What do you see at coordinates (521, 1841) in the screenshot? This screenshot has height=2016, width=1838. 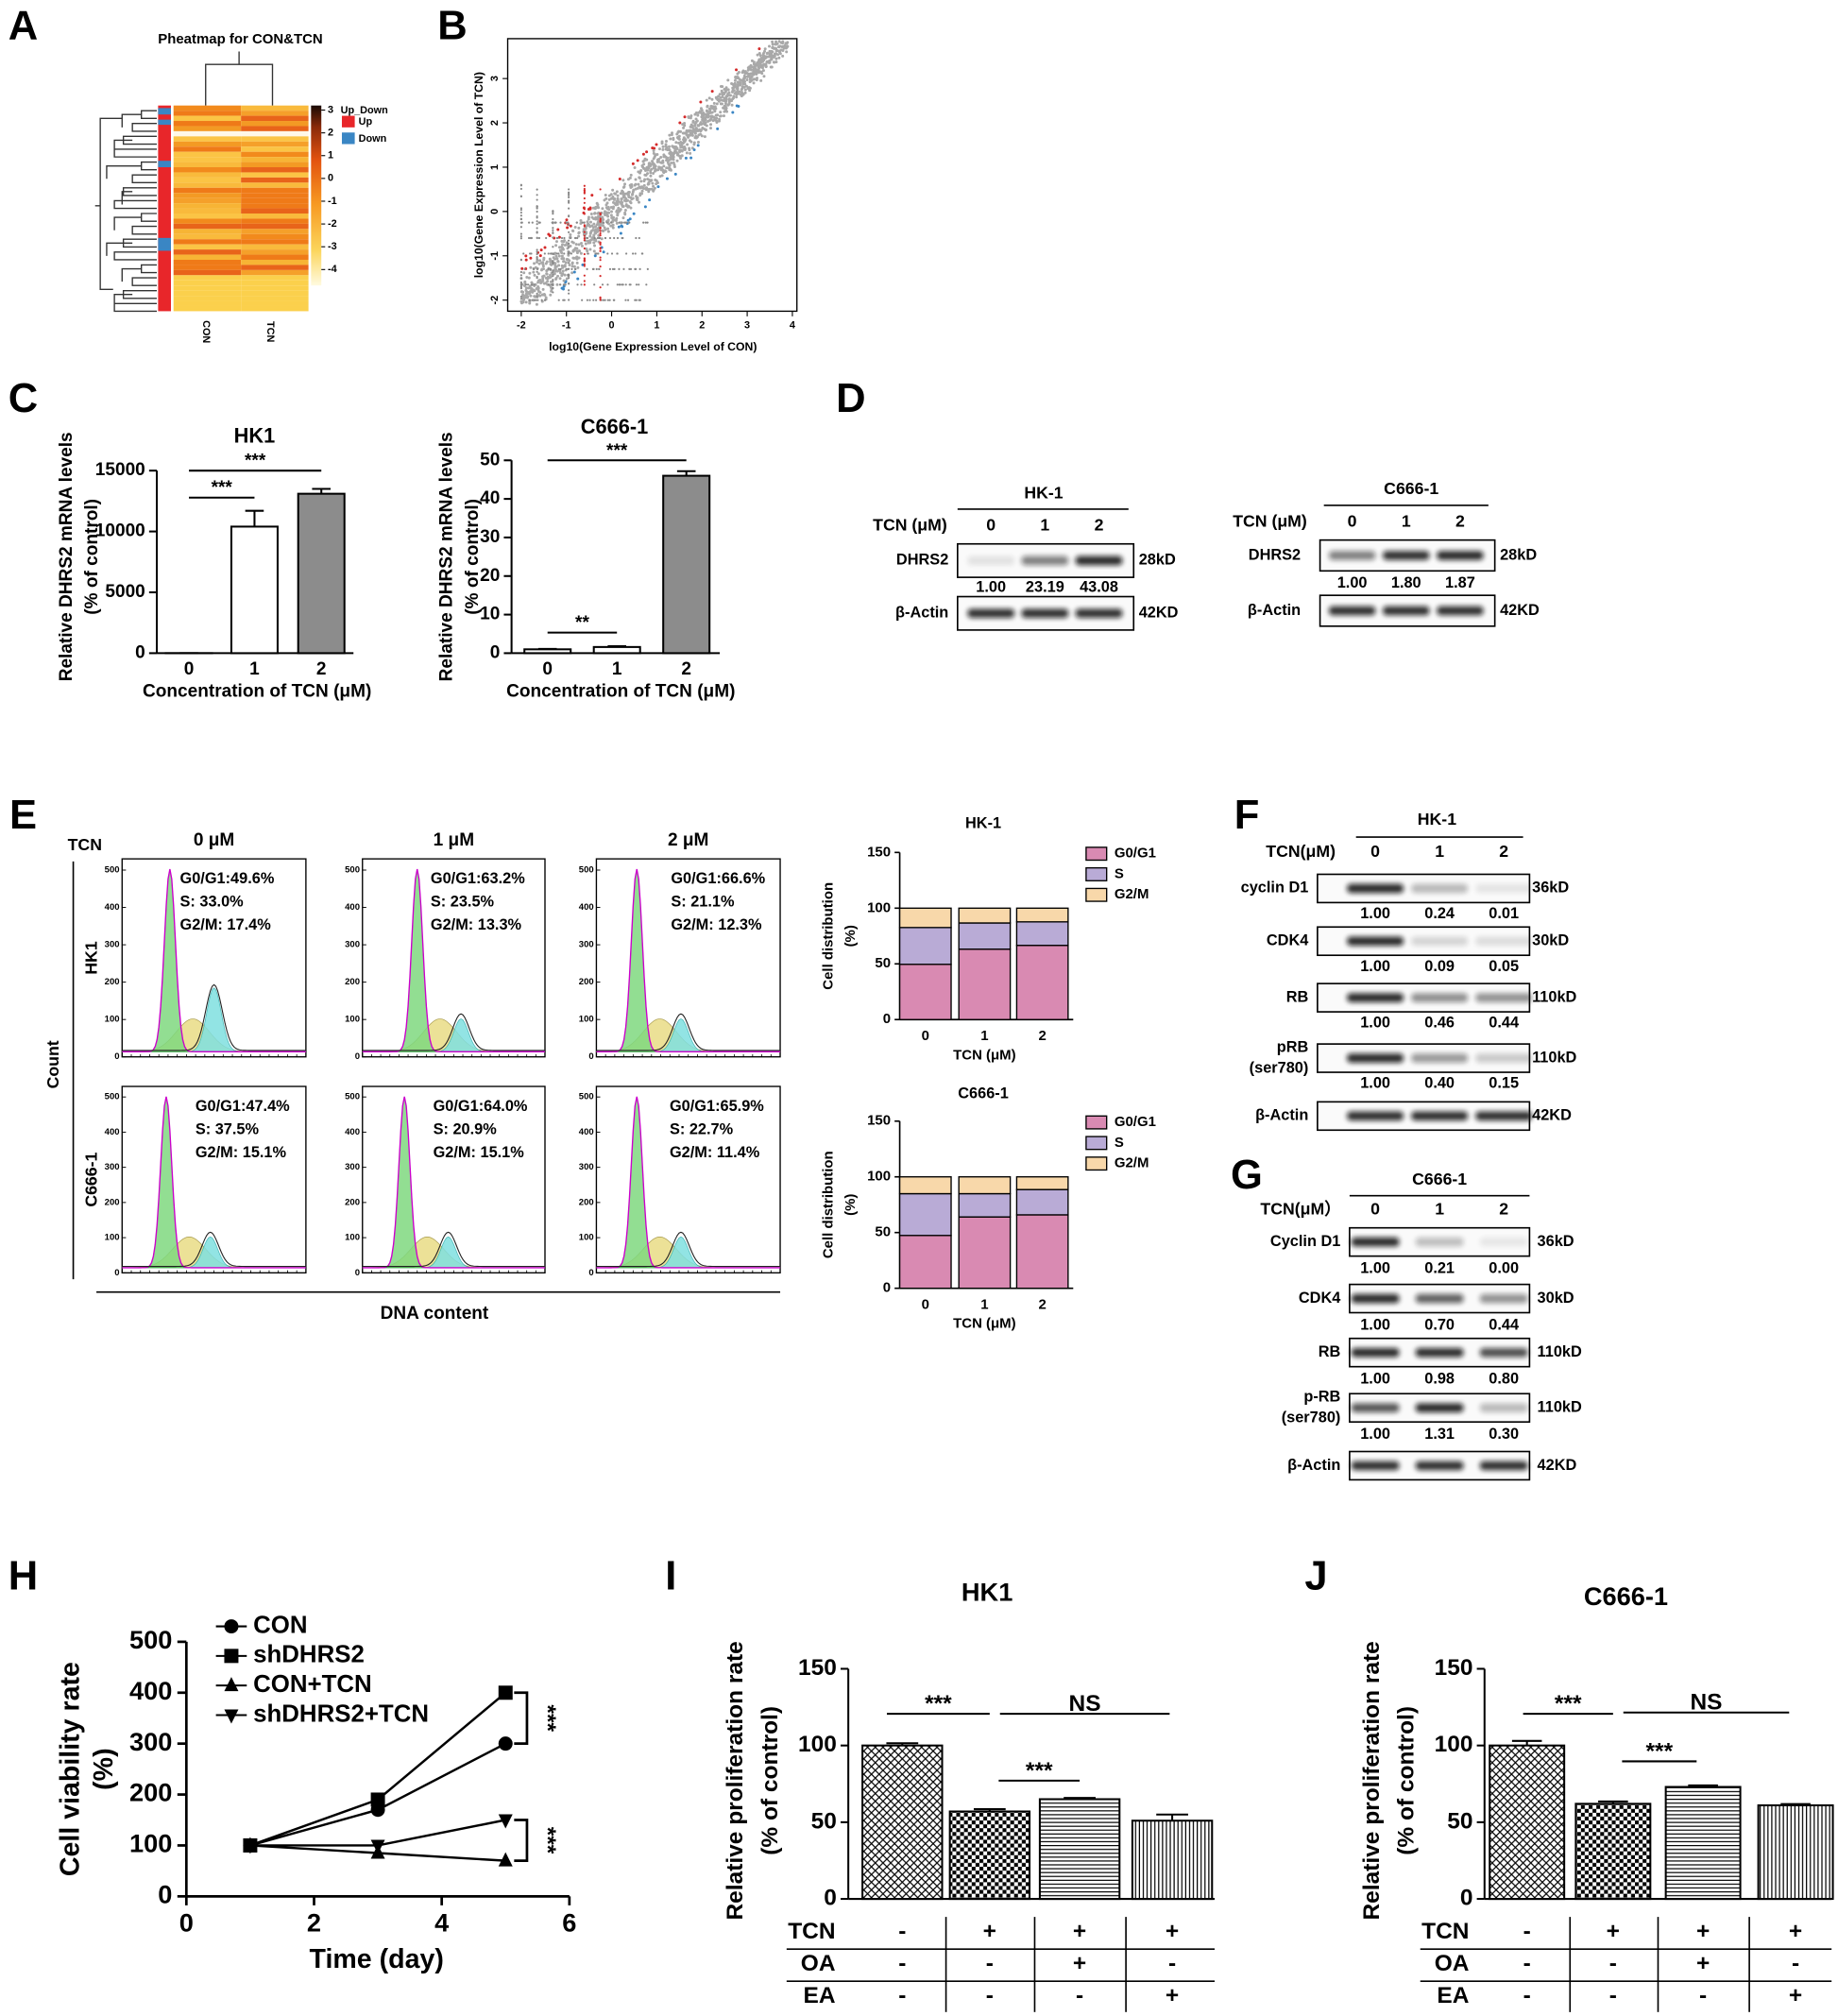 I see `bracket` at bounding box center [521, 1841].